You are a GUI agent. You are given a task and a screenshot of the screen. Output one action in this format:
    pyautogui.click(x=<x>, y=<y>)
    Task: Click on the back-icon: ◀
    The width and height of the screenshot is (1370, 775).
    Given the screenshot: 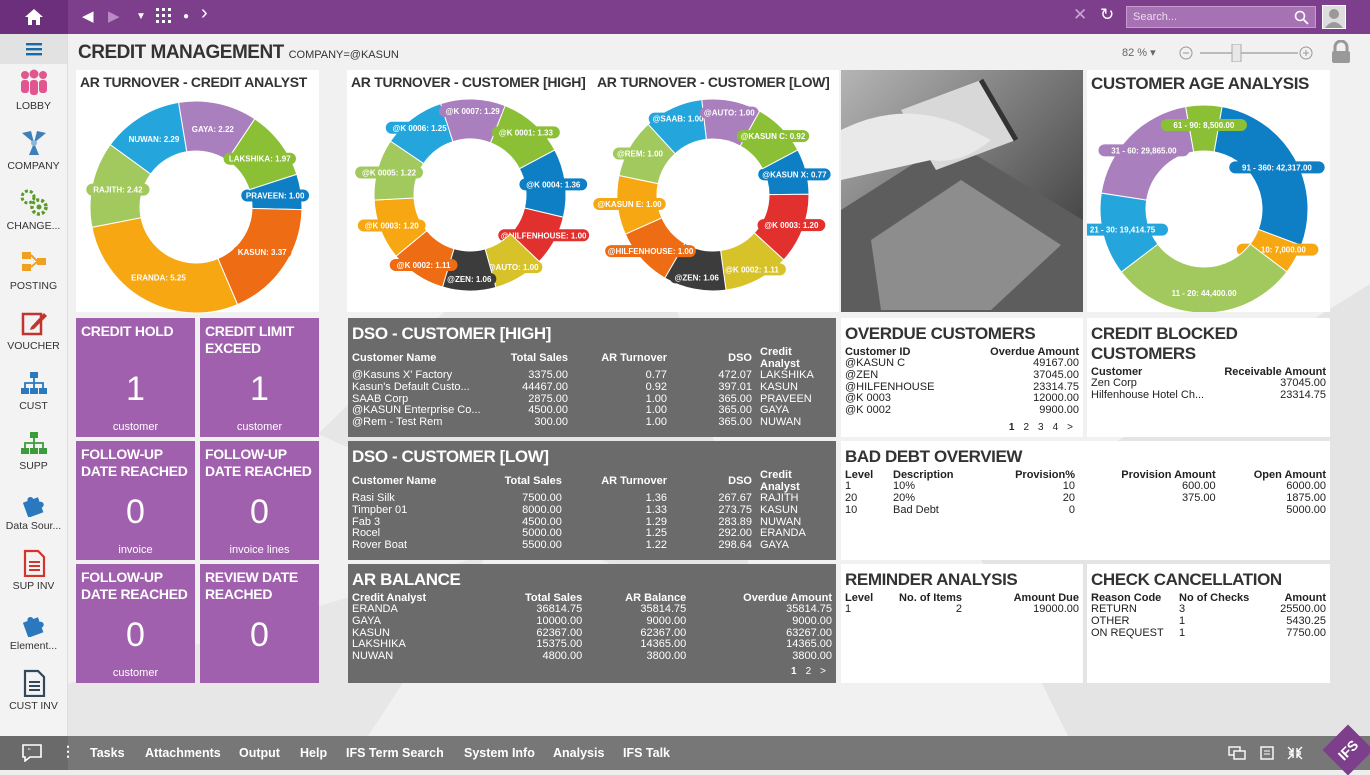 What is the action you would take?
    pyautogui.click(x=88, y=16)
    